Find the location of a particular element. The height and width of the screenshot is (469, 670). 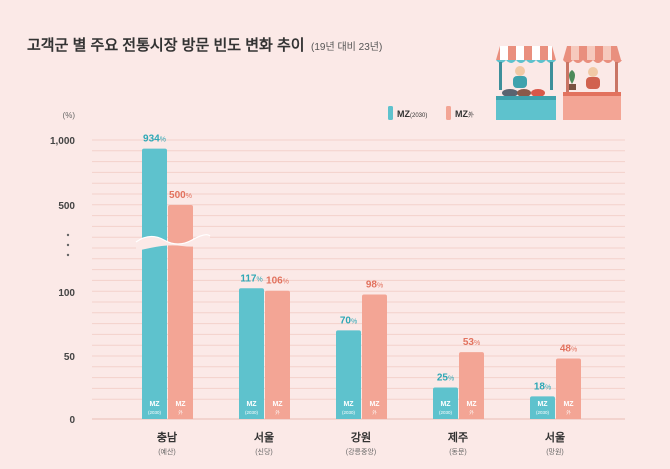

axis-break-wave is located at coordinates (172, 242).